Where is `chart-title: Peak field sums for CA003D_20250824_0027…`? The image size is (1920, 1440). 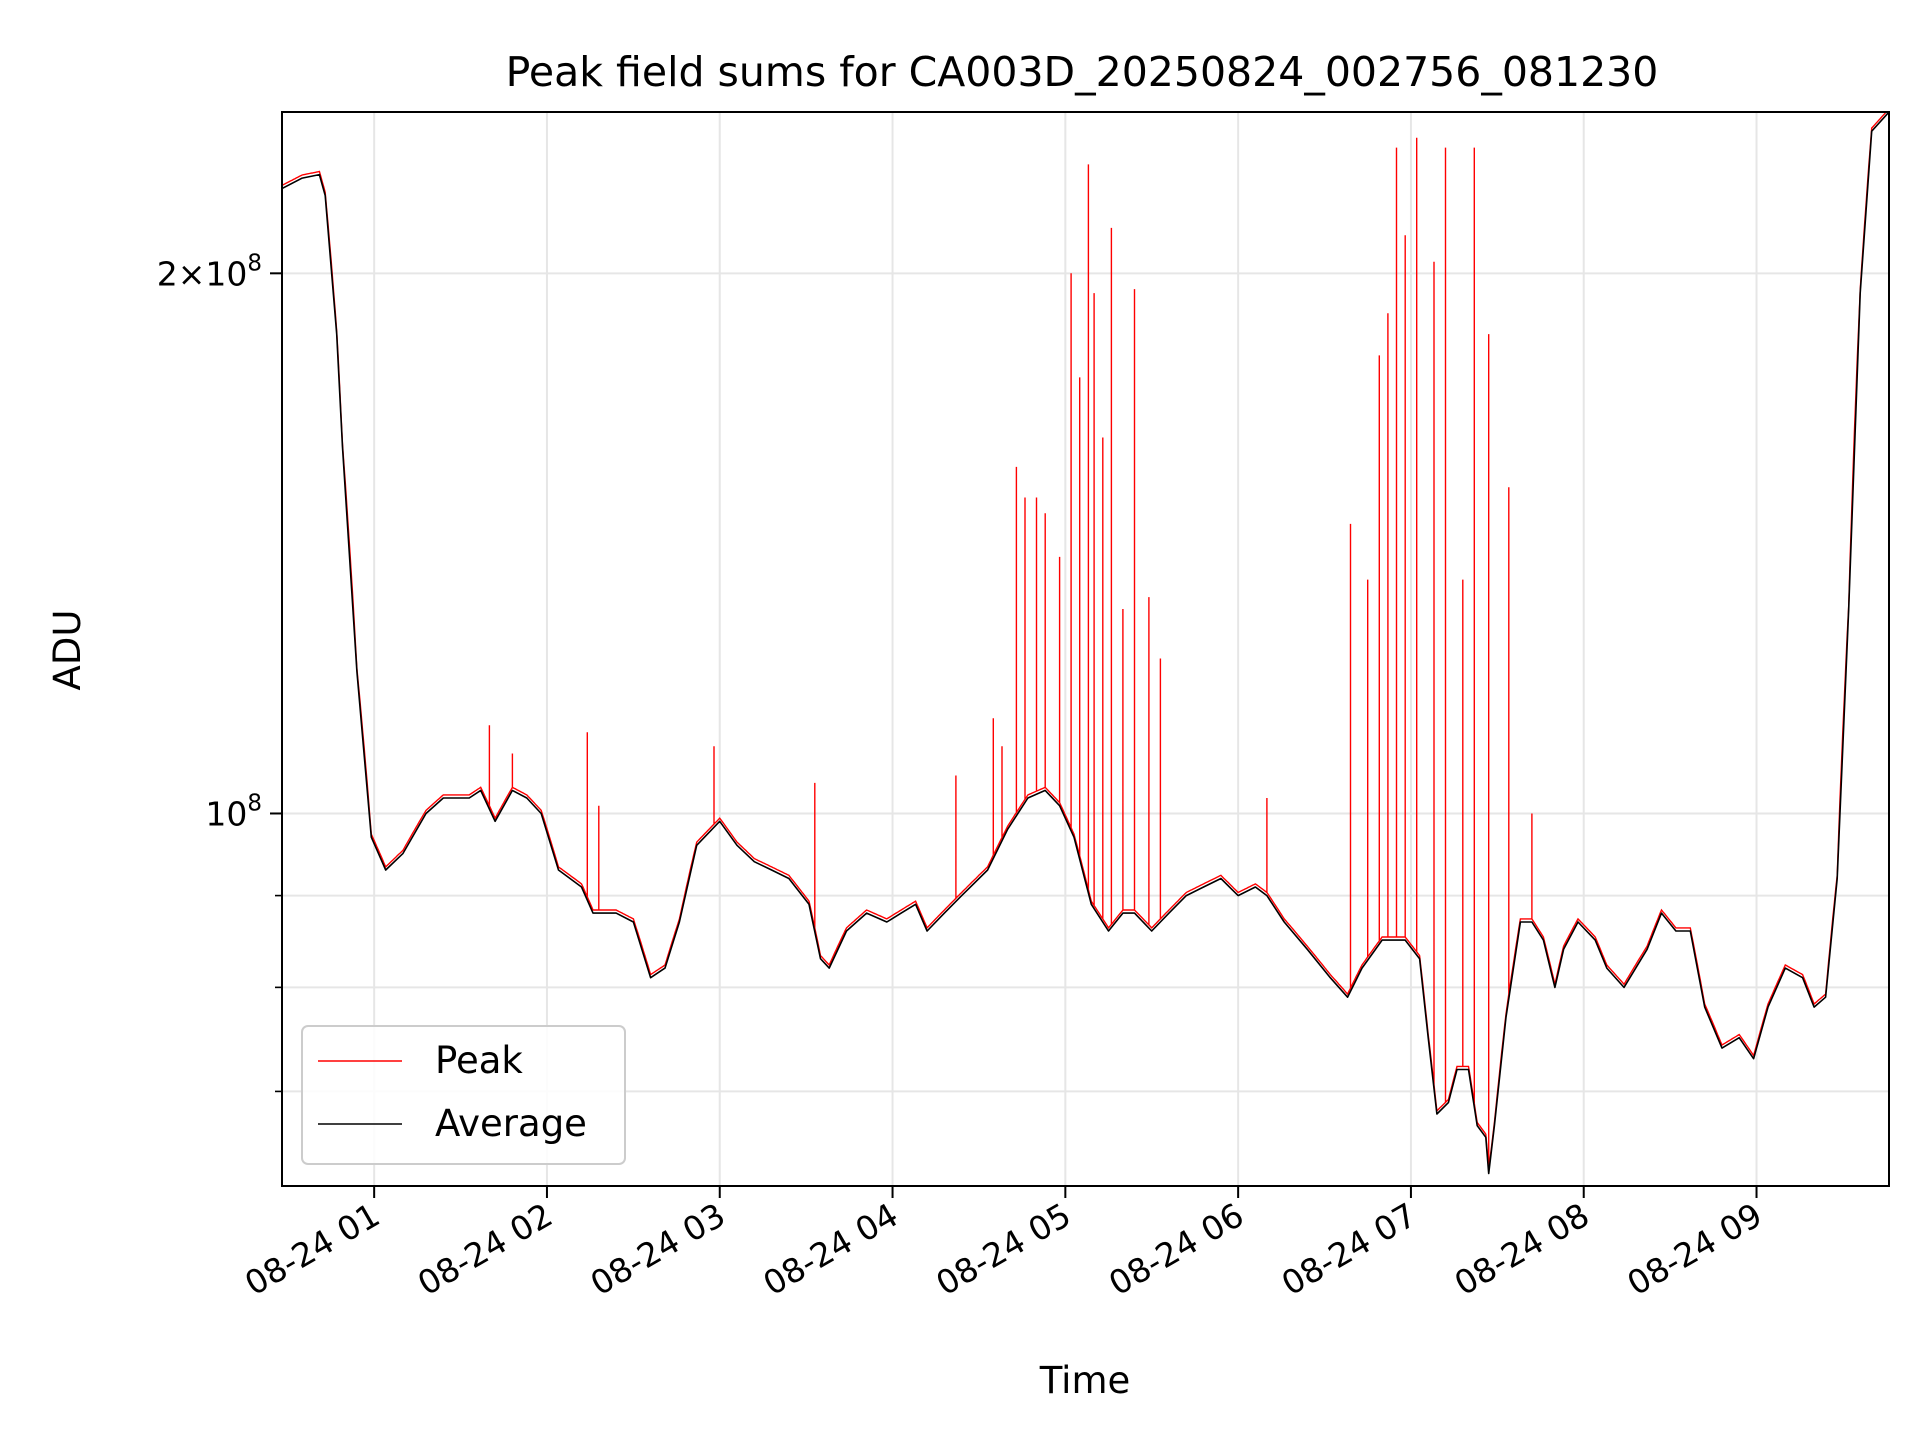
chart-title: Peak field sums for CA003D_20250824_0027… is located at coordinates (1082, 72).